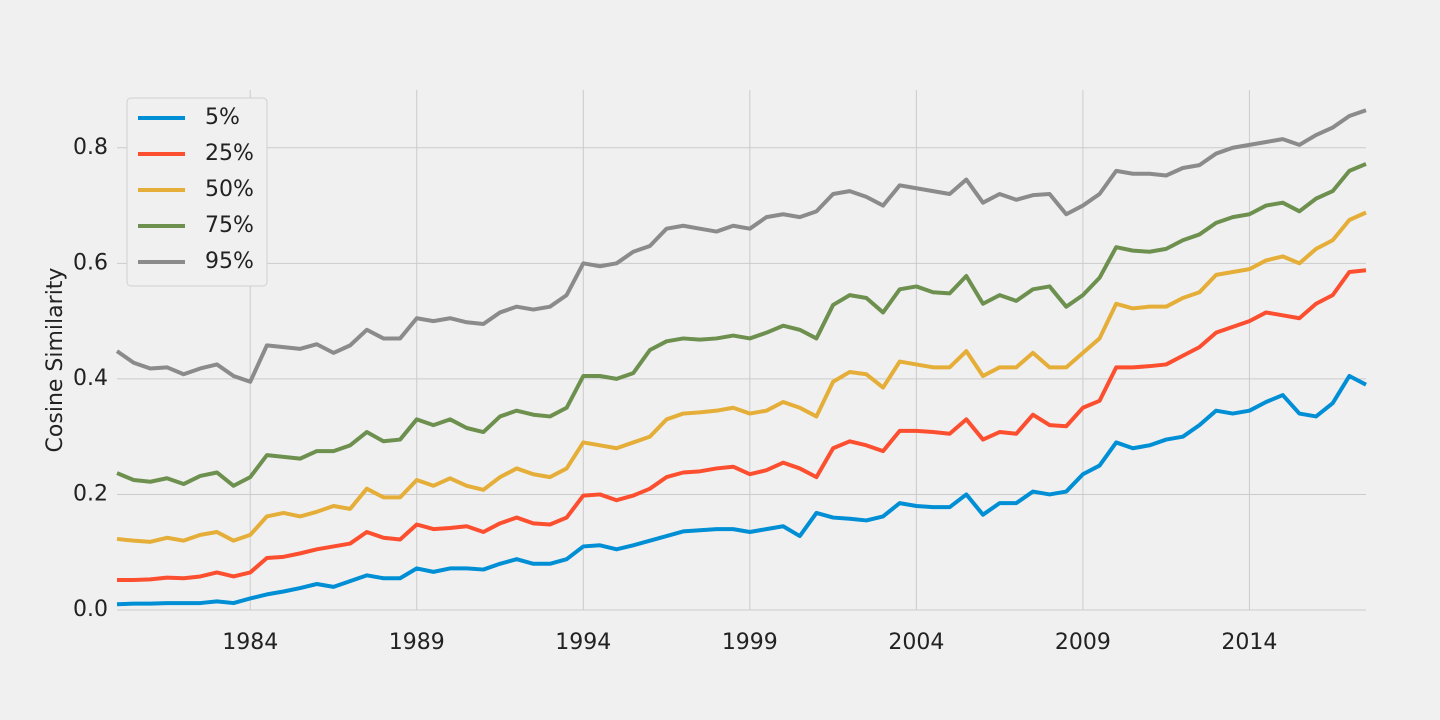  I want to click on legend-box, so click(197, 192).